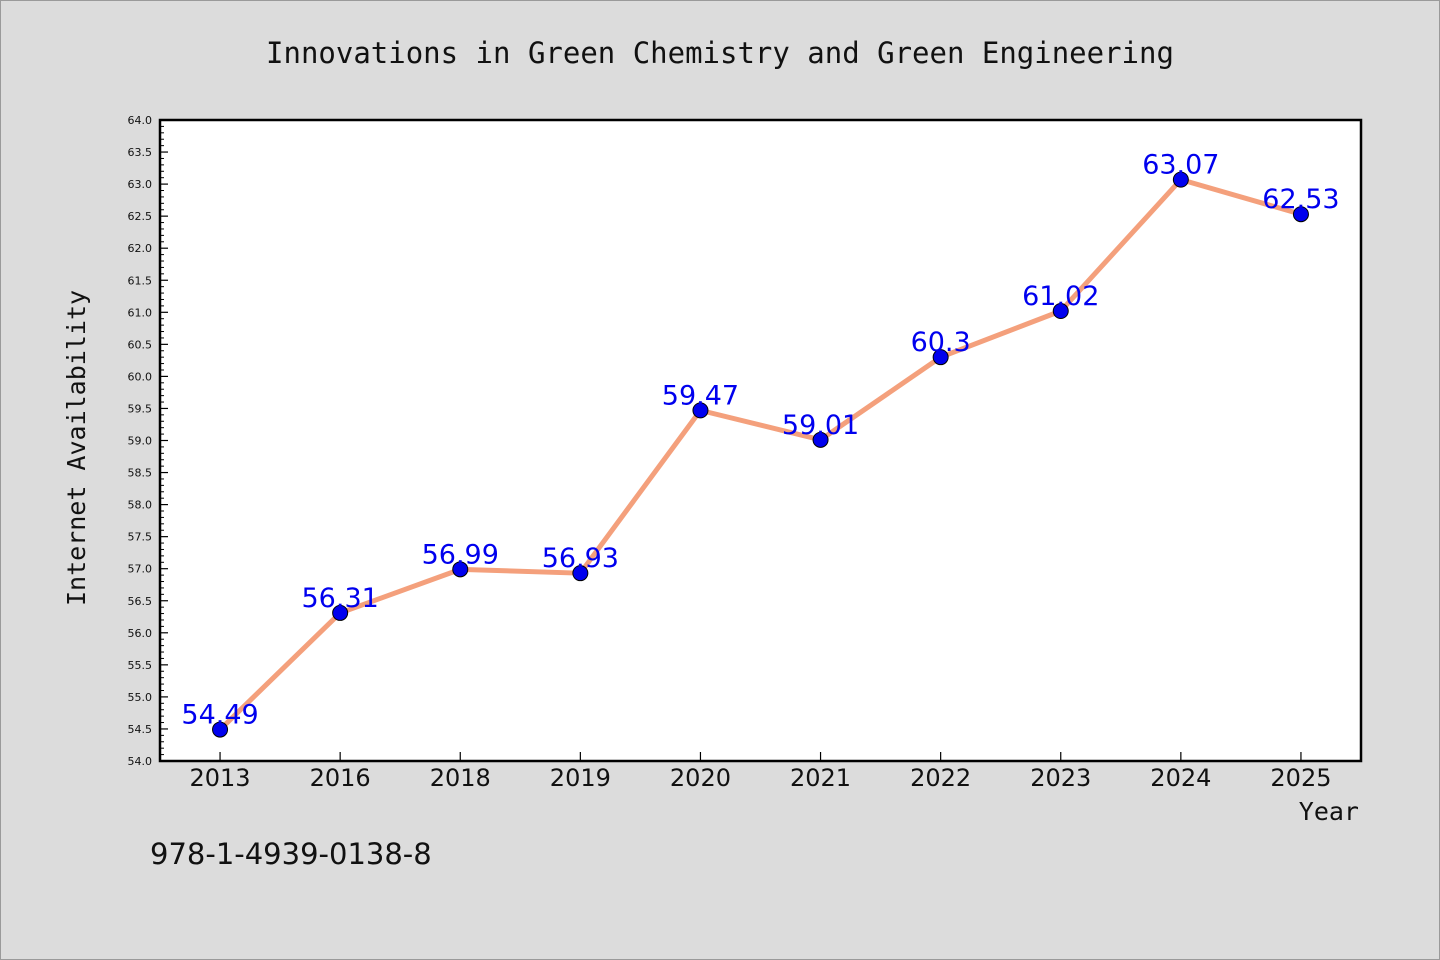  What do you see at coordinates (140, 505) in the screenshot?
I see `y-tick-label: 58.0` at bounding box center [140, 505].